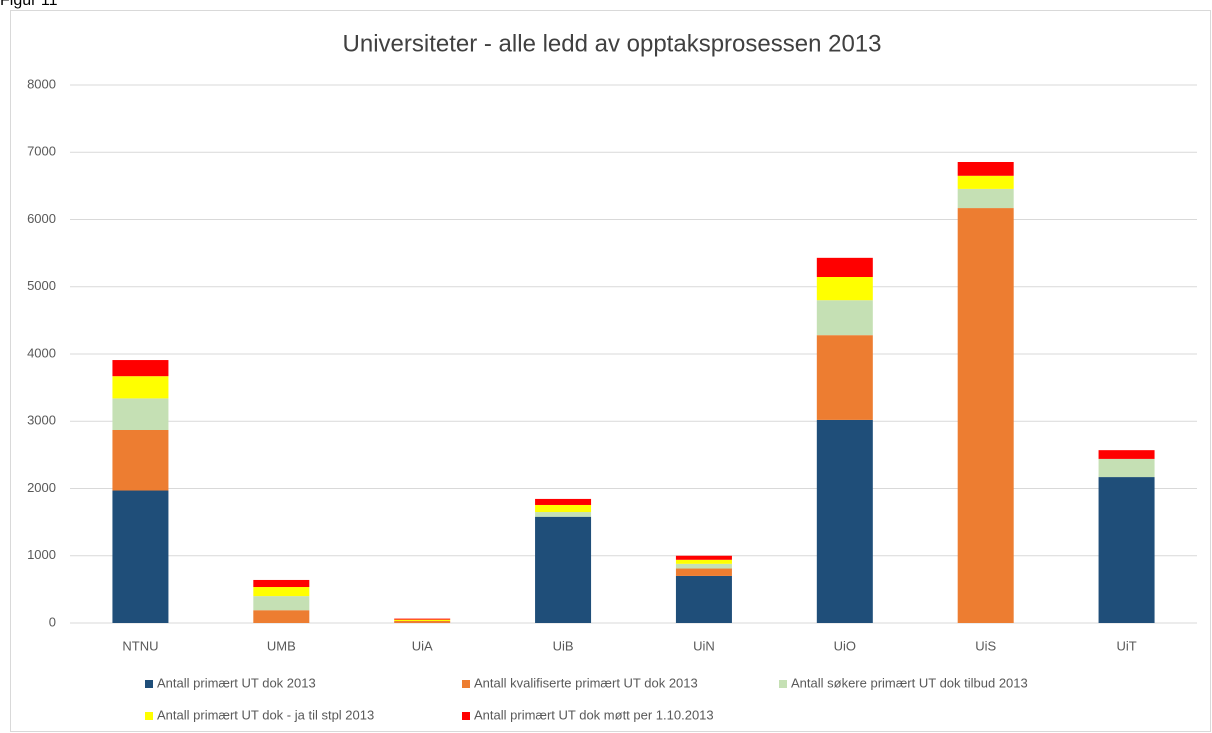 The width and height of the screenshot is (1212, 733). I want to click on y-tick-label: 2000, so click(41, 487).